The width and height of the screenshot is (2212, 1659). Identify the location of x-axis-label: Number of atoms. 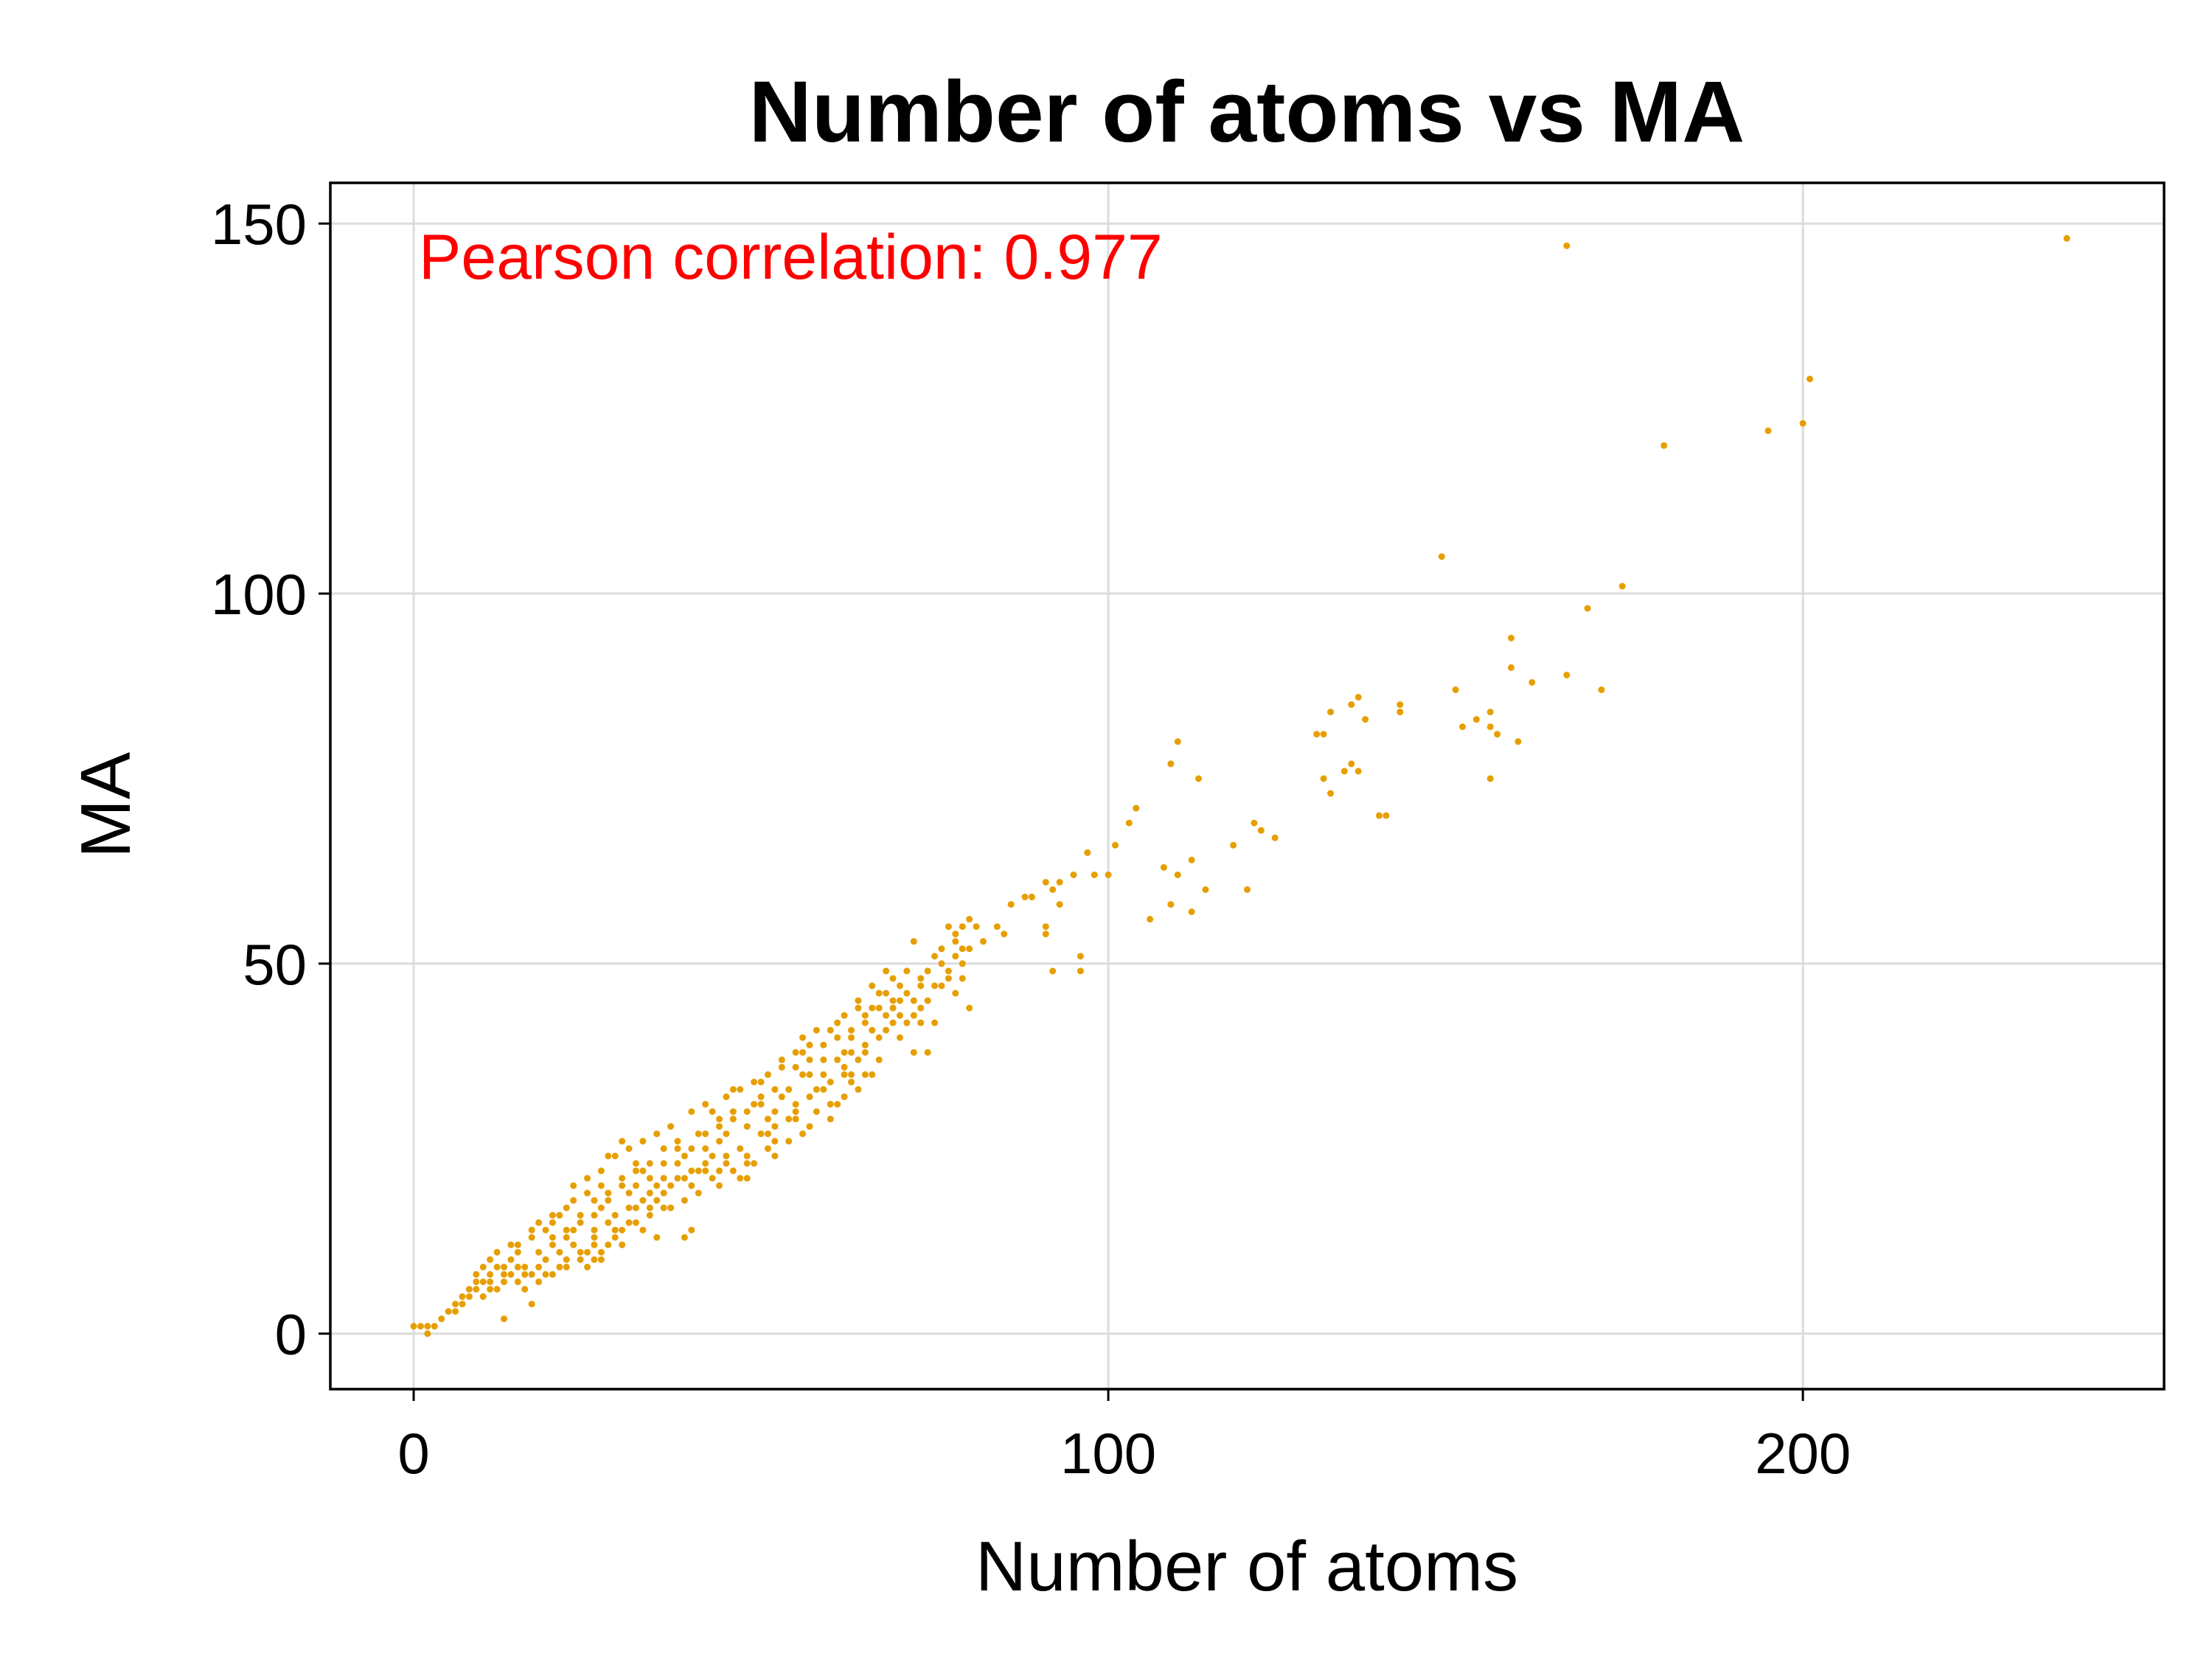
(1246, 1566).